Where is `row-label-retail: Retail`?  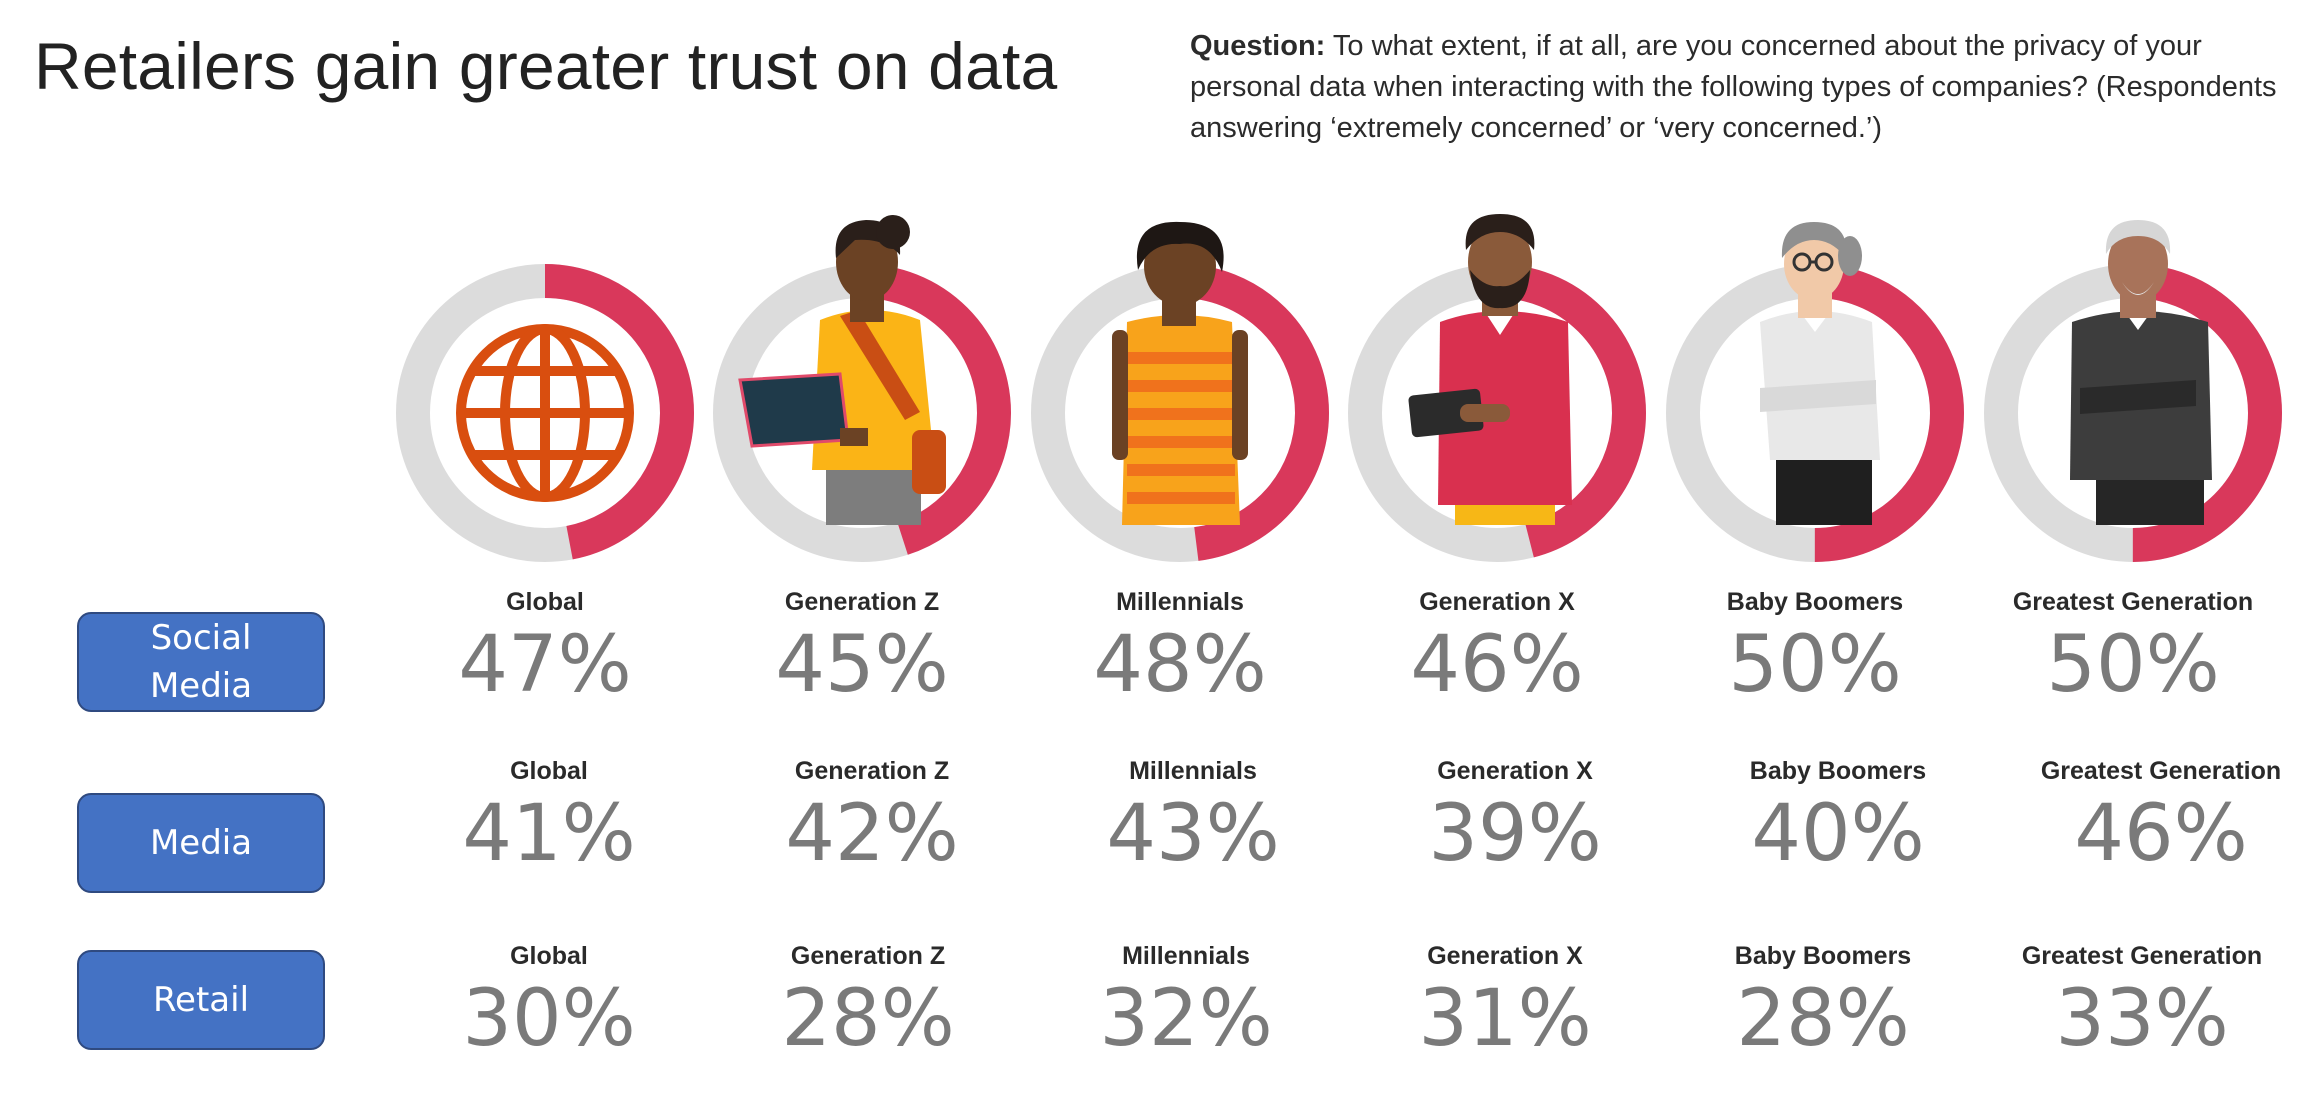 row-label-retail: Retail is located at coordinates (201, 1000).